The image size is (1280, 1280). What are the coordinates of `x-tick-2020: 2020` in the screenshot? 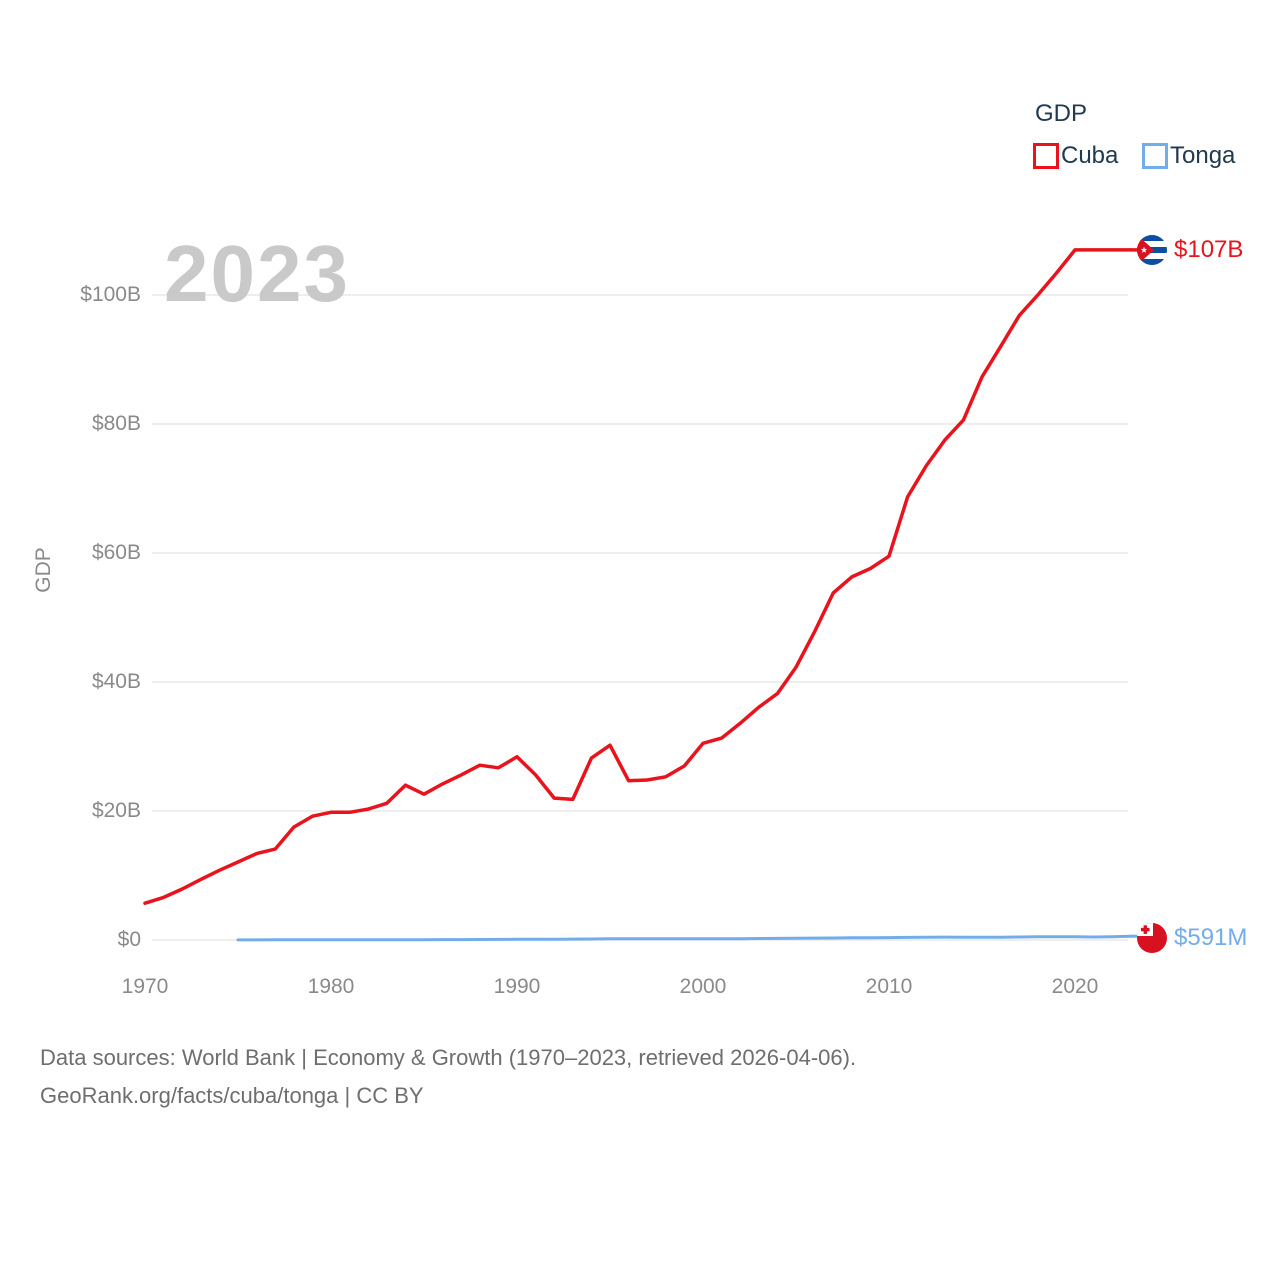 It's located at (1075, 986).